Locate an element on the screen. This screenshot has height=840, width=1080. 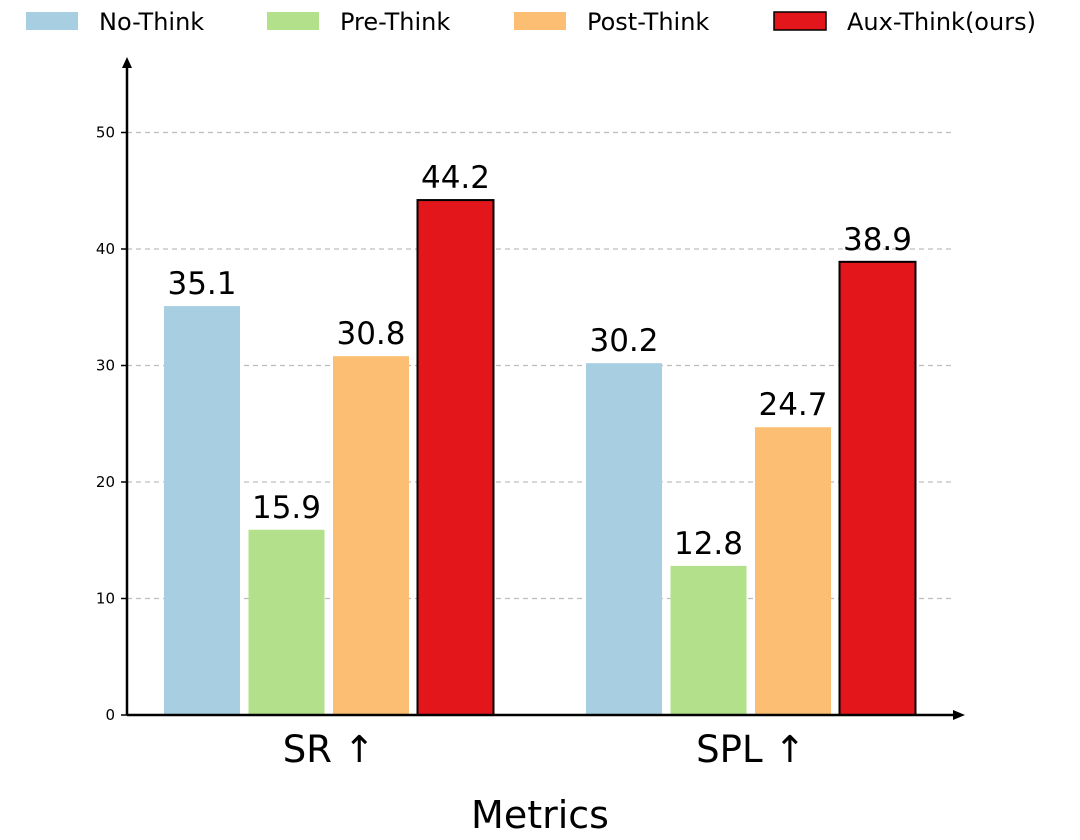
y-tick-label-50: 50 is located at coordinates (105, 133).